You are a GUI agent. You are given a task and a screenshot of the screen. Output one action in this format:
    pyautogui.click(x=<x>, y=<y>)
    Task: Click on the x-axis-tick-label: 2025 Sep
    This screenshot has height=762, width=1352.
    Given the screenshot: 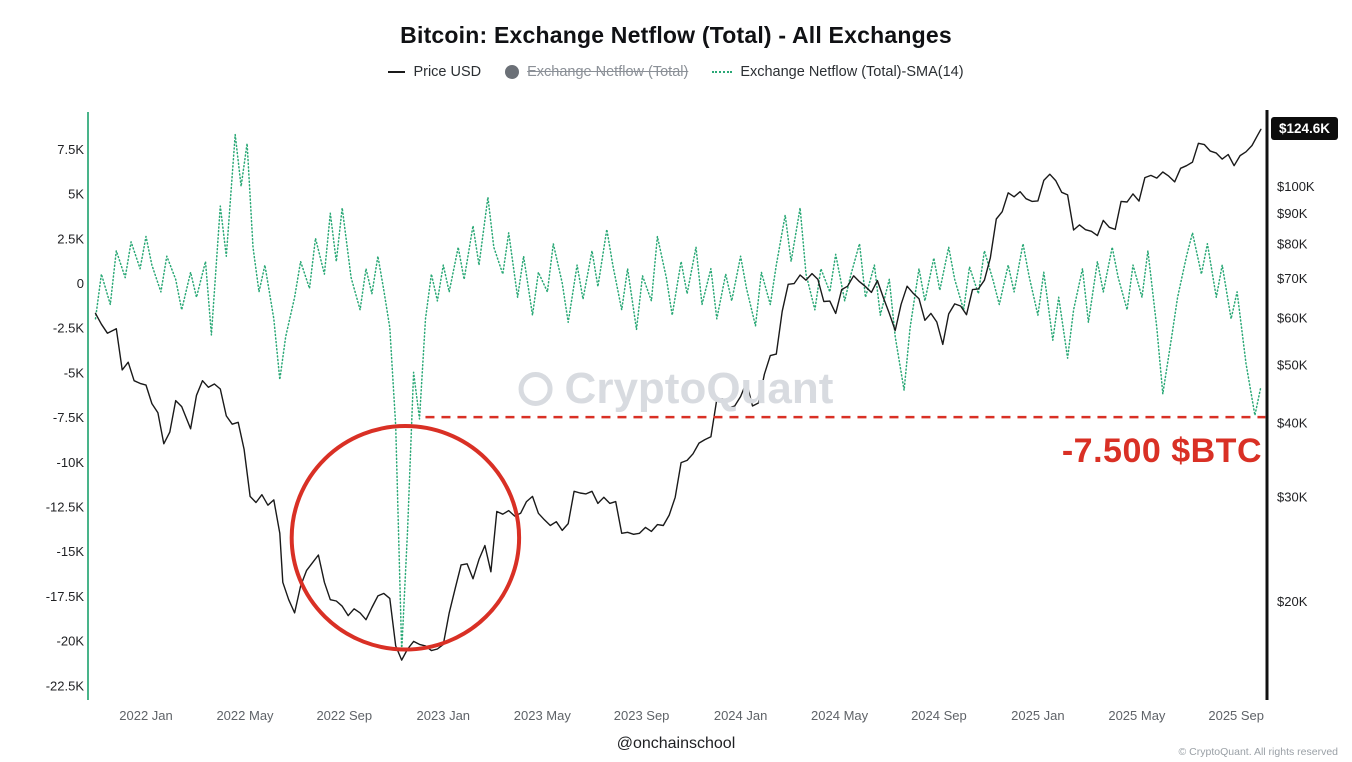 What is the action you would take?
    pyautogui.click(x=1236, y=715)
    